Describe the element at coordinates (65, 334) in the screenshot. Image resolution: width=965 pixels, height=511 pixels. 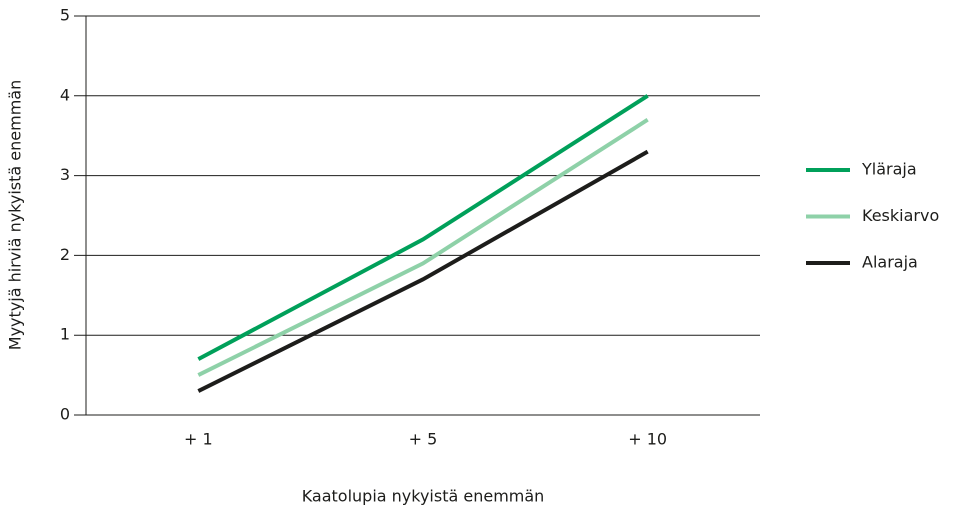
I see `y-tick-label: 1` at that location.